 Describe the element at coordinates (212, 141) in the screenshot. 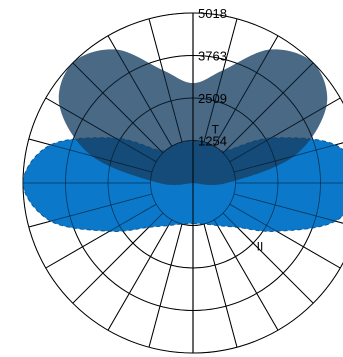

I see `radial-tick-label: 1254` at that location.